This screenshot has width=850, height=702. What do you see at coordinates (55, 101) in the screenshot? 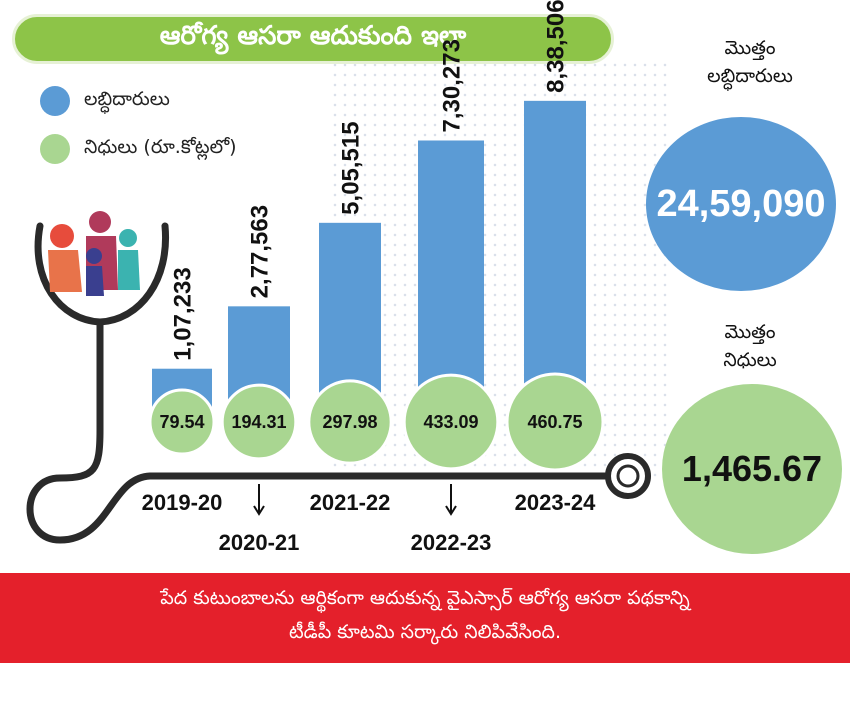
I see `legend-swatch-blue` at bounding box center [55, 101].